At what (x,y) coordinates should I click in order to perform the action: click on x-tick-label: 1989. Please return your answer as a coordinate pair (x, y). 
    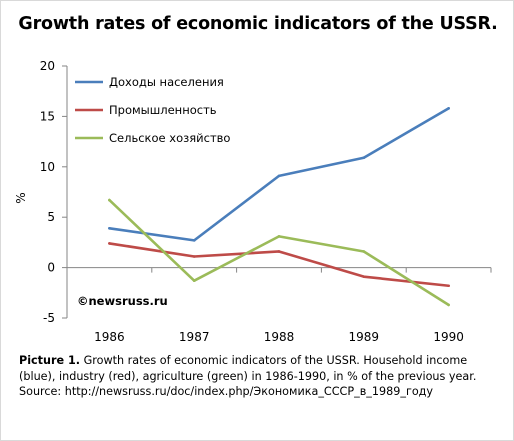
    Looking at the image, I should click on (364, 337).